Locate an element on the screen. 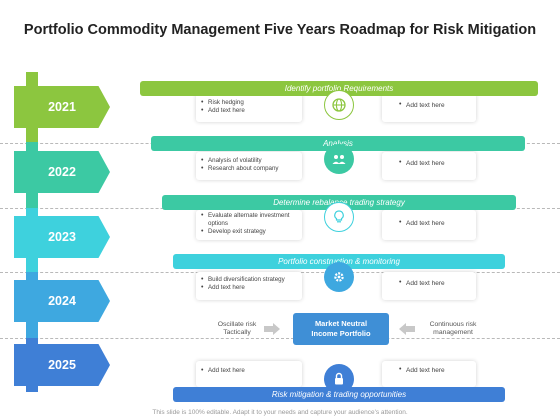 The image size is (560, 420). stage-label-2: Analysis is located at coordinates (338, 143).